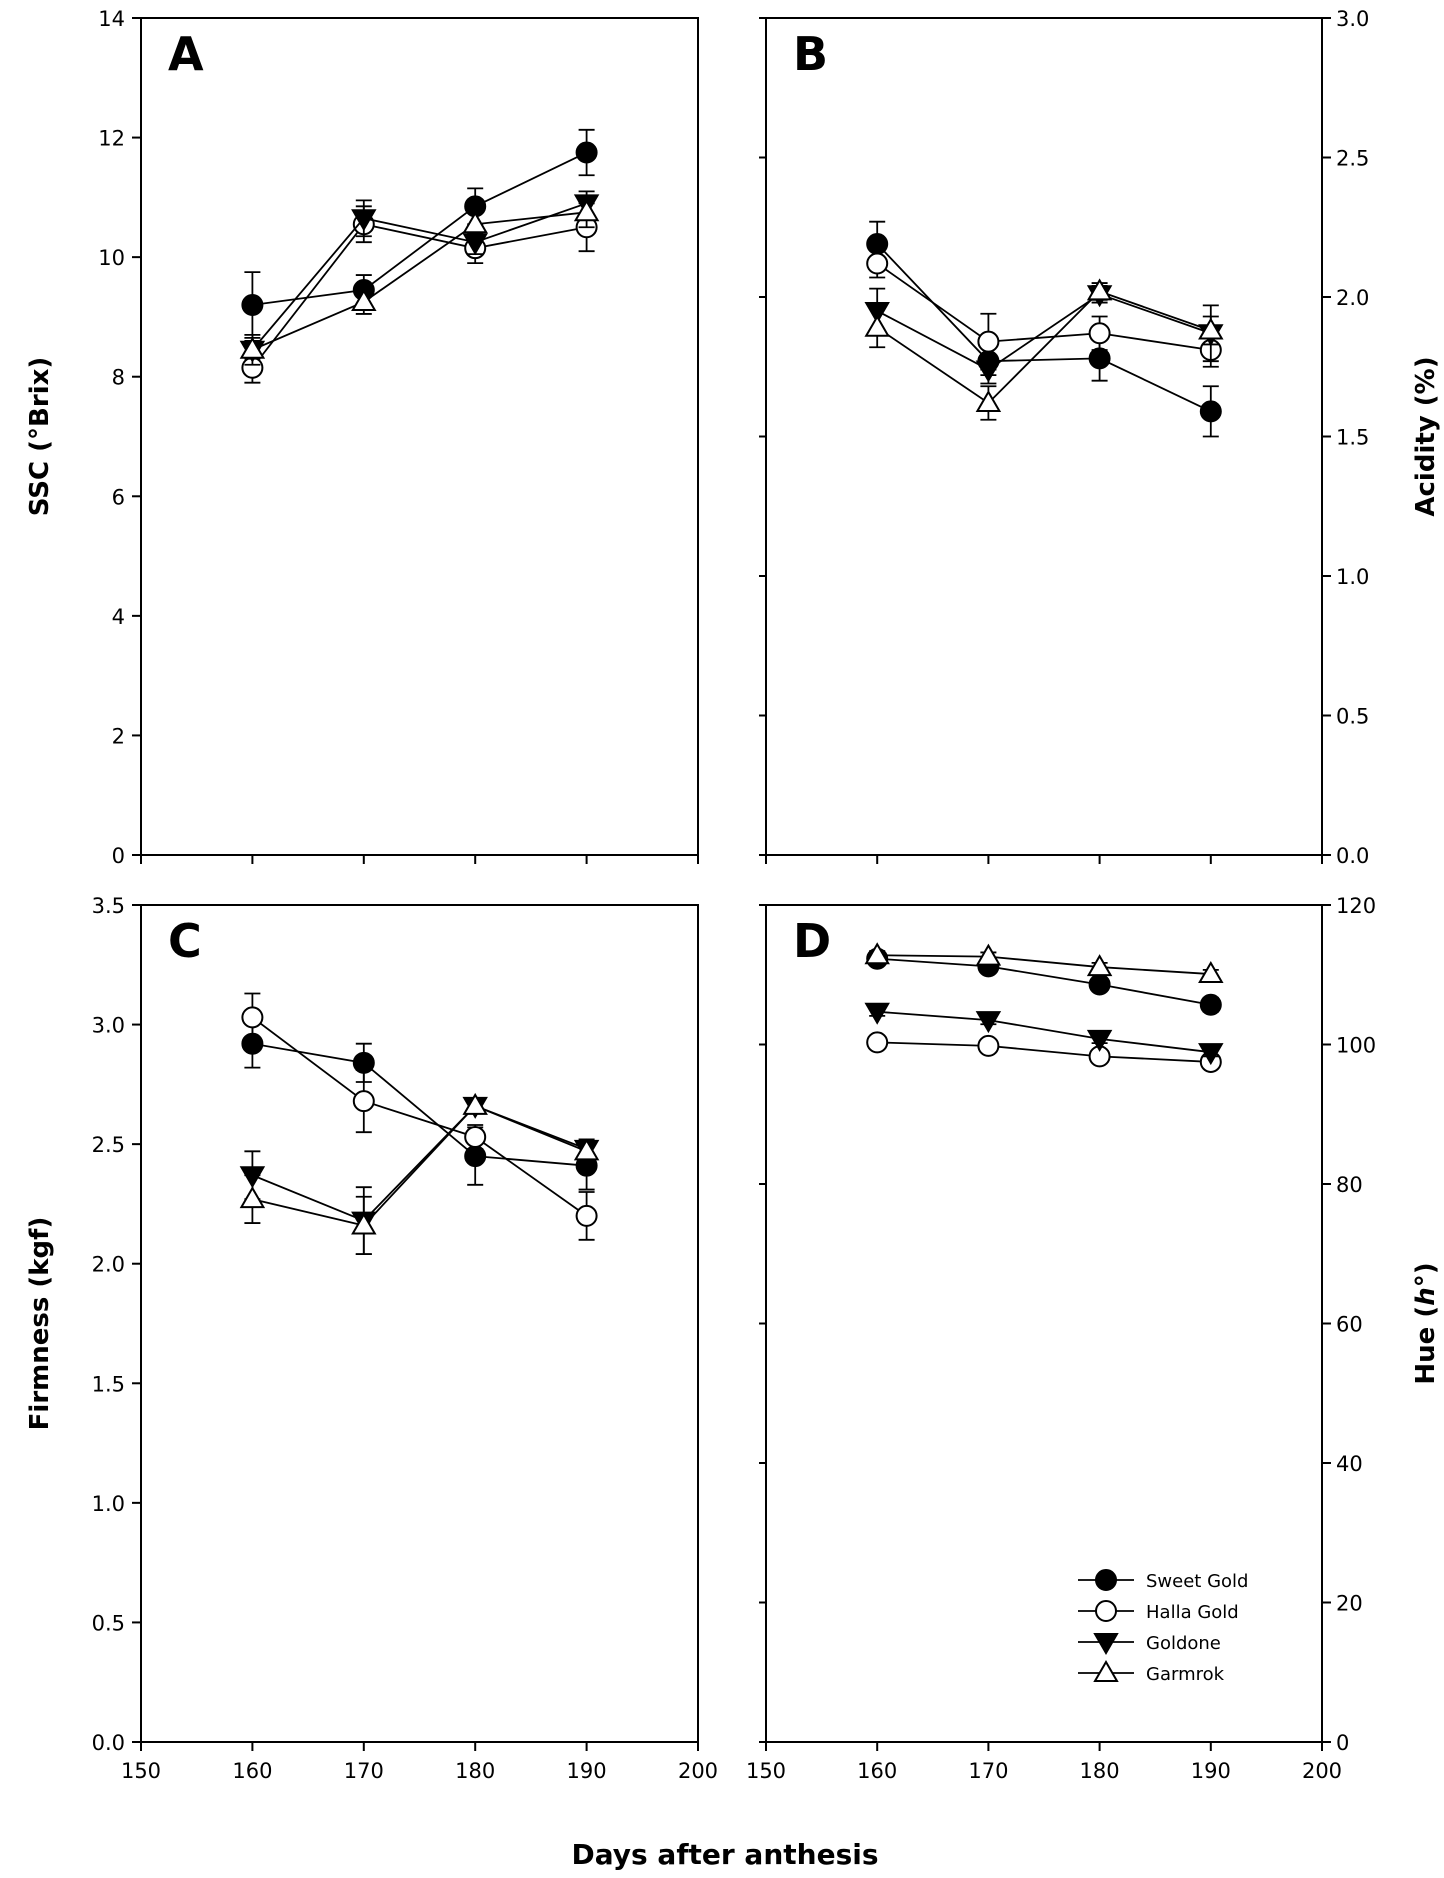 Image resolution: width=1444 pixels, height=1878 pixels. Describe the element at coordinates (1044, 1052) in the screenshot. I see `series-halla-gold` at that location.